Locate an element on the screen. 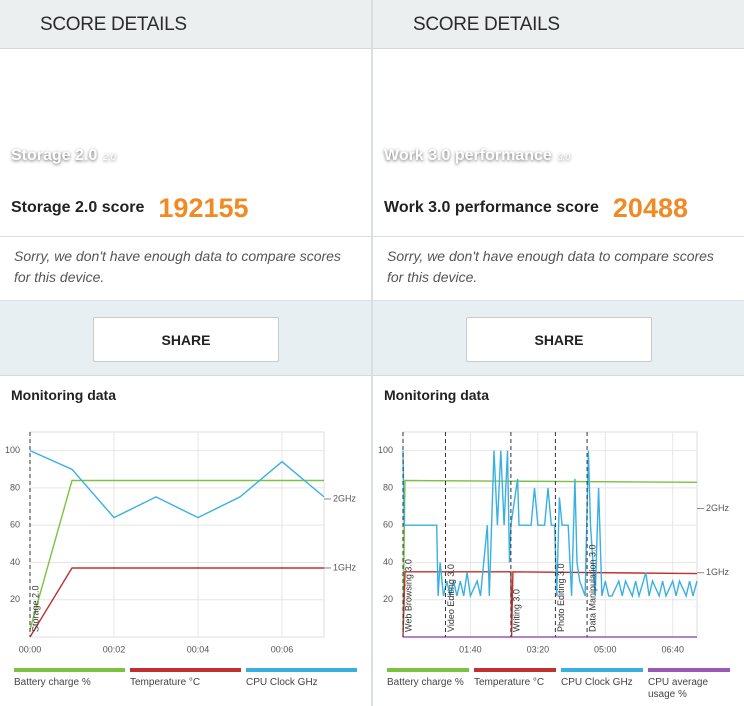 The height and width of the screenshot is (706, 744). score-row: Work 3.0 performance score 20488 is located at coordinates (558, 208).